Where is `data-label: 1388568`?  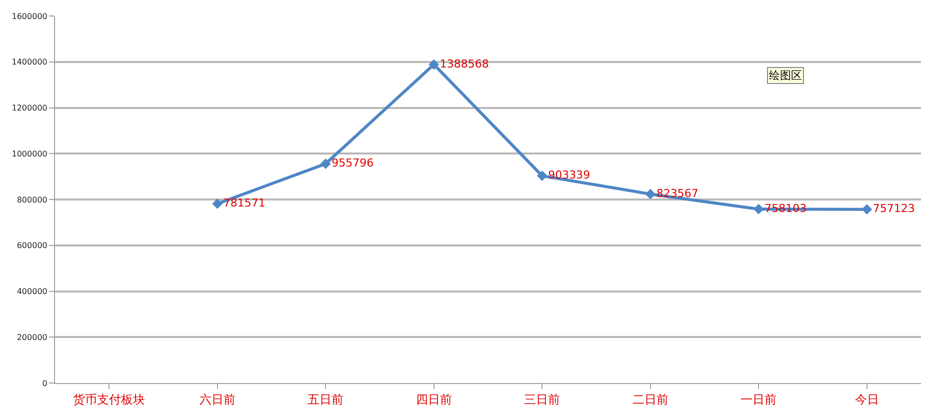 data-label: 1388568 is located at coordinates (464, 63).